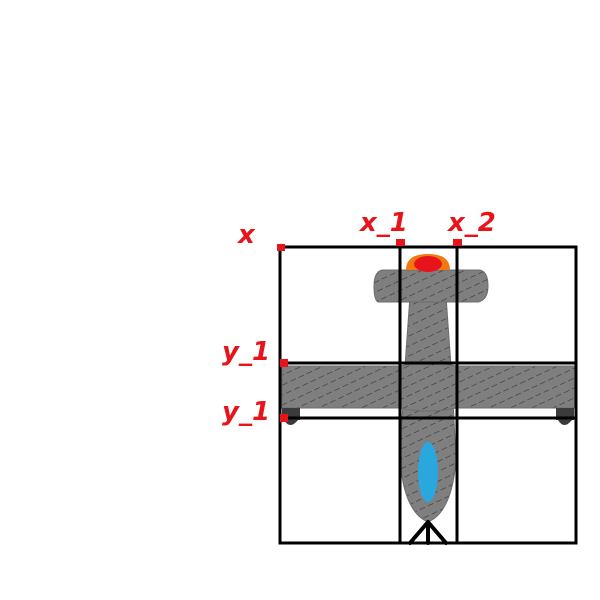  What do you see at coordinates (246, 412) in the screenshot?
I see `label-y1-bottom: y_1` at bounding box center [246, 412].